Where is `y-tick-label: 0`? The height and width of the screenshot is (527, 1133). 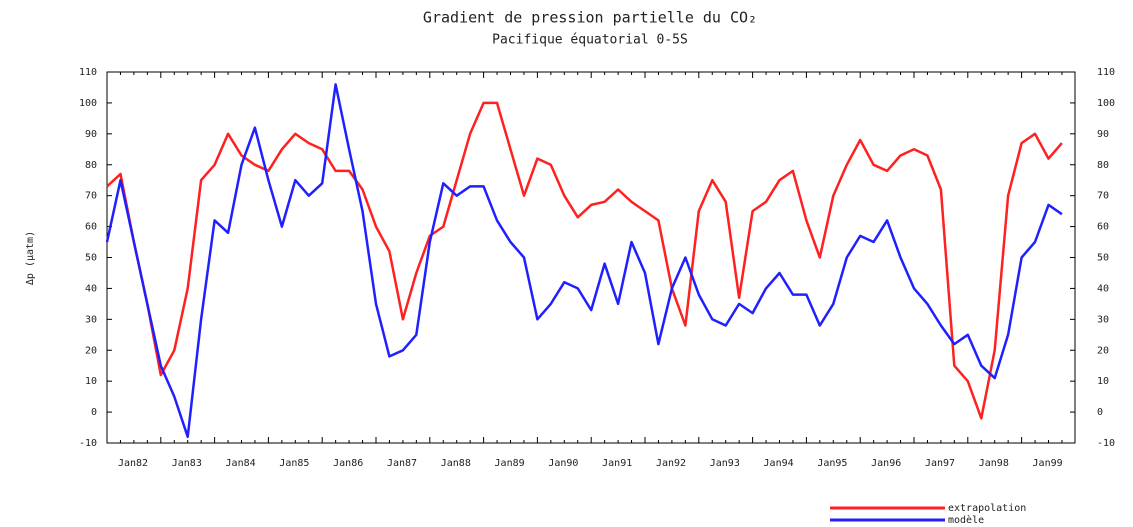 y-tick-label: 0 is located at coordinates (94, 412).